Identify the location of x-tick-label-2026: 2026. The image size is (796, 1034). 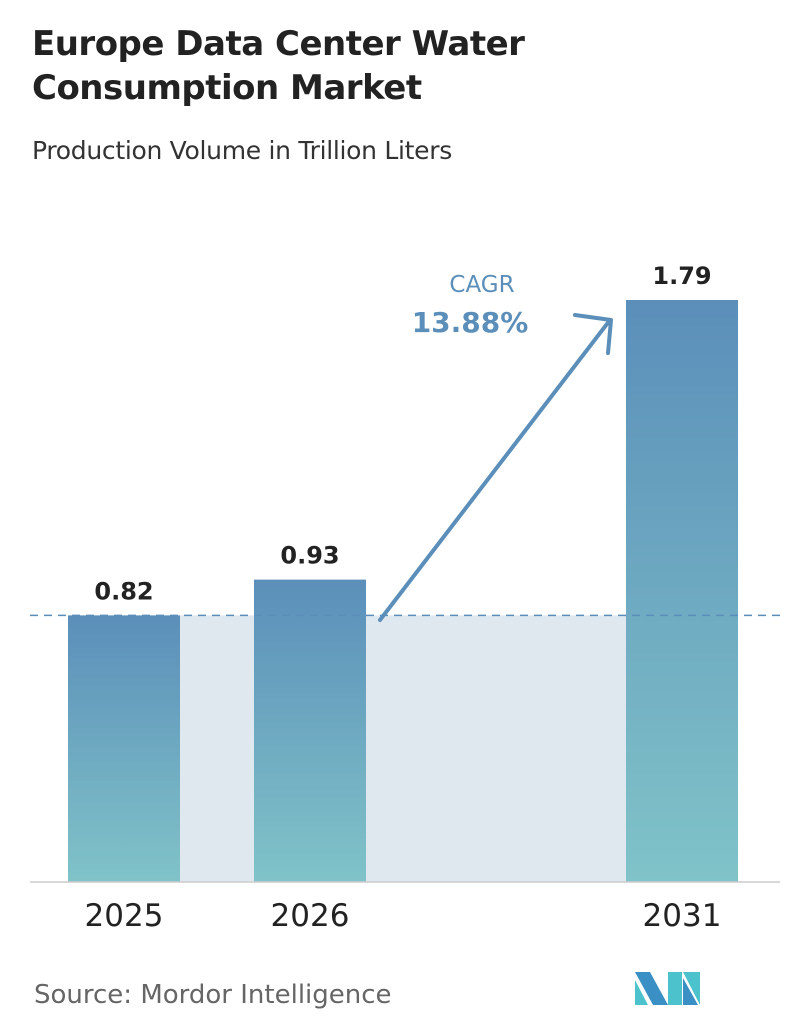
(310, 916).